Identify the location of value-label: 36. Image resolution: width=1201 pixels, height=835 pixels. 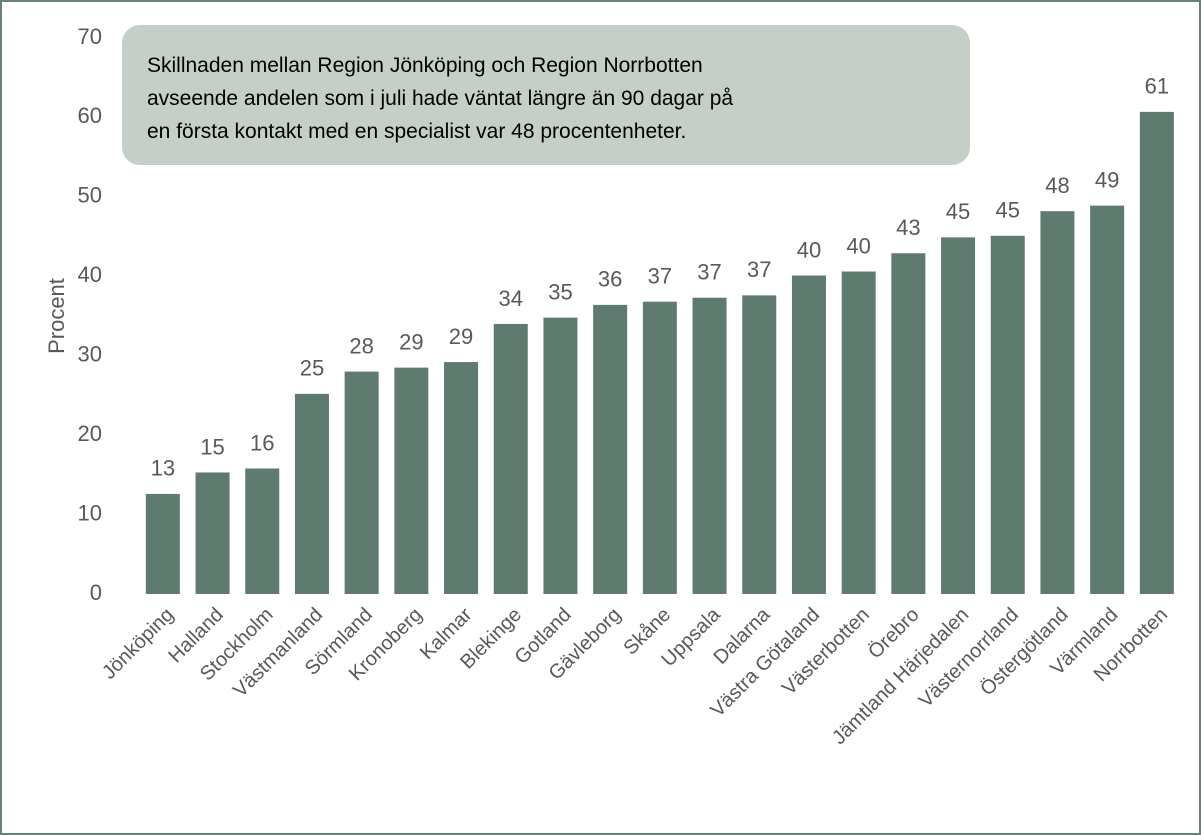
(610, 279).